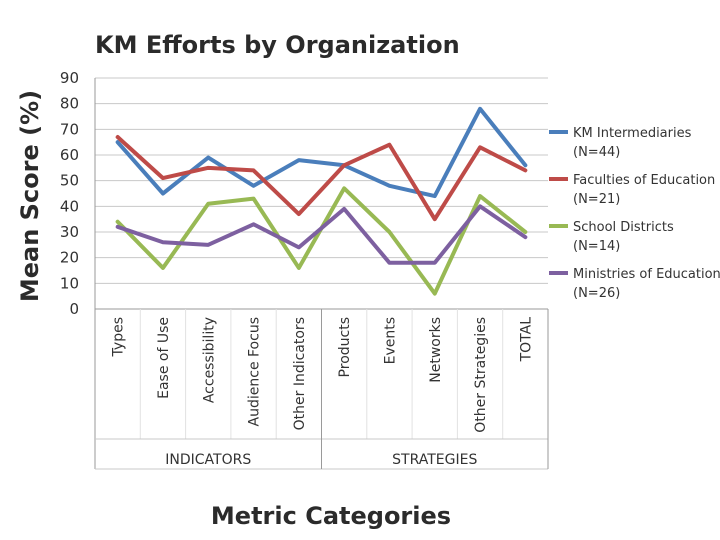 The width and height of the screenshot is (720, 540). I want to click on group-label: STRATEGIES, so click(434, 460).